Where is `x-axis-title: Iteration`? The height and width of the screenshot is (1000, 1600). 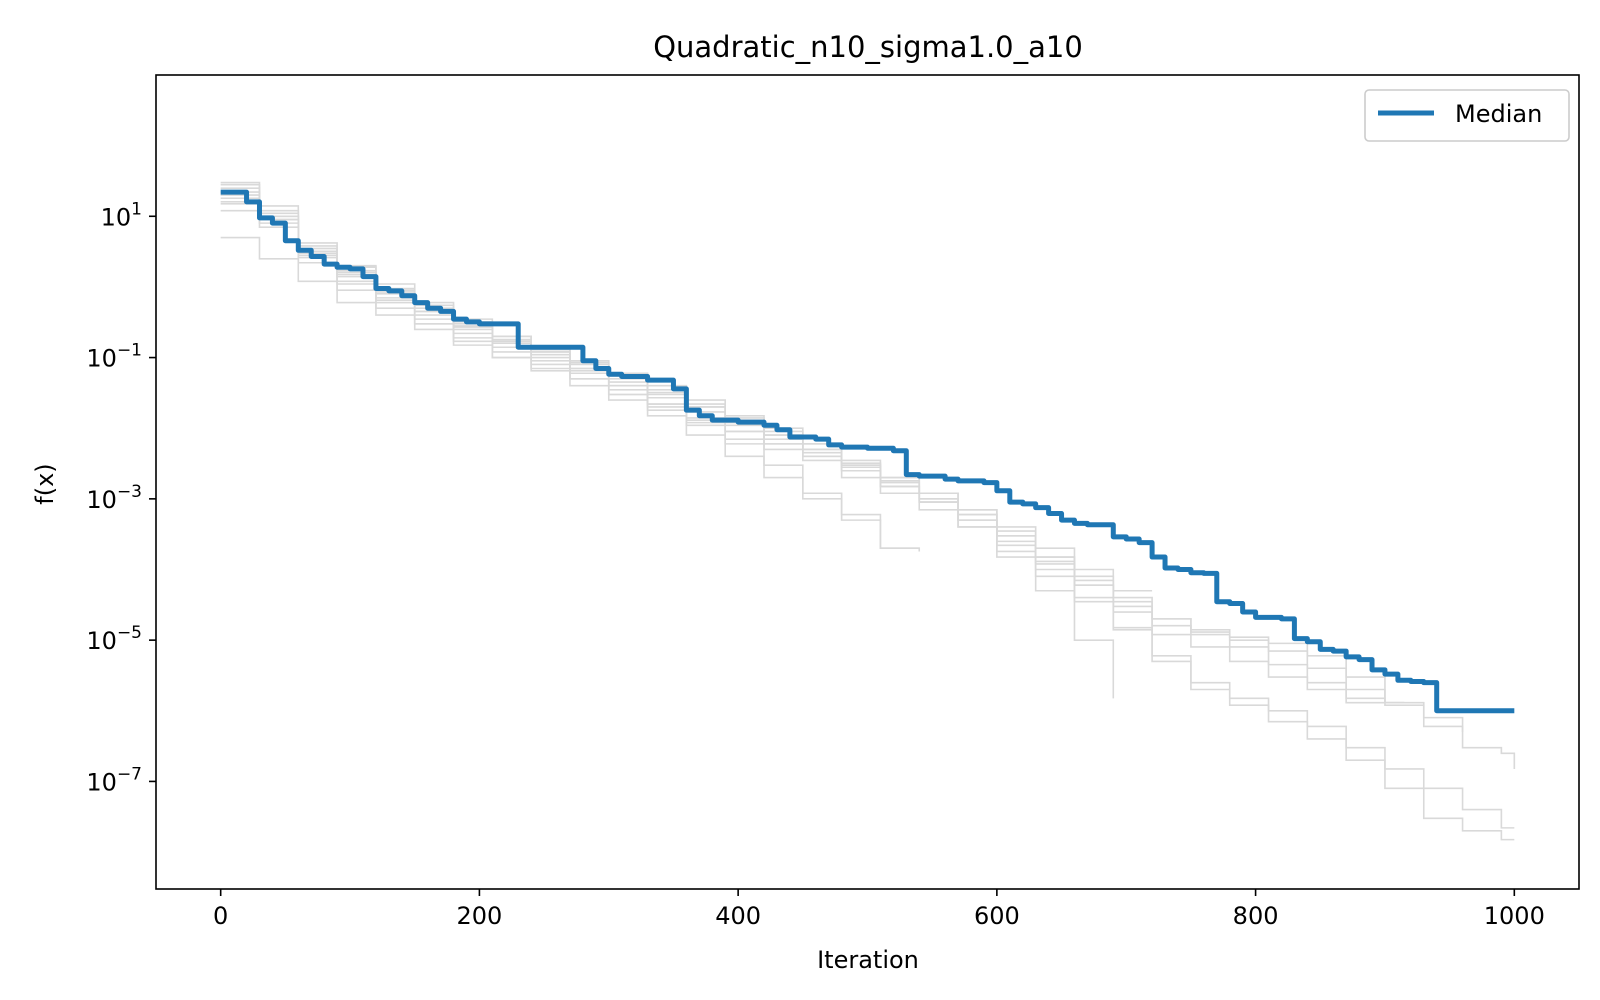 x-axis-title: Iteration is located at coordinates (868, 960).